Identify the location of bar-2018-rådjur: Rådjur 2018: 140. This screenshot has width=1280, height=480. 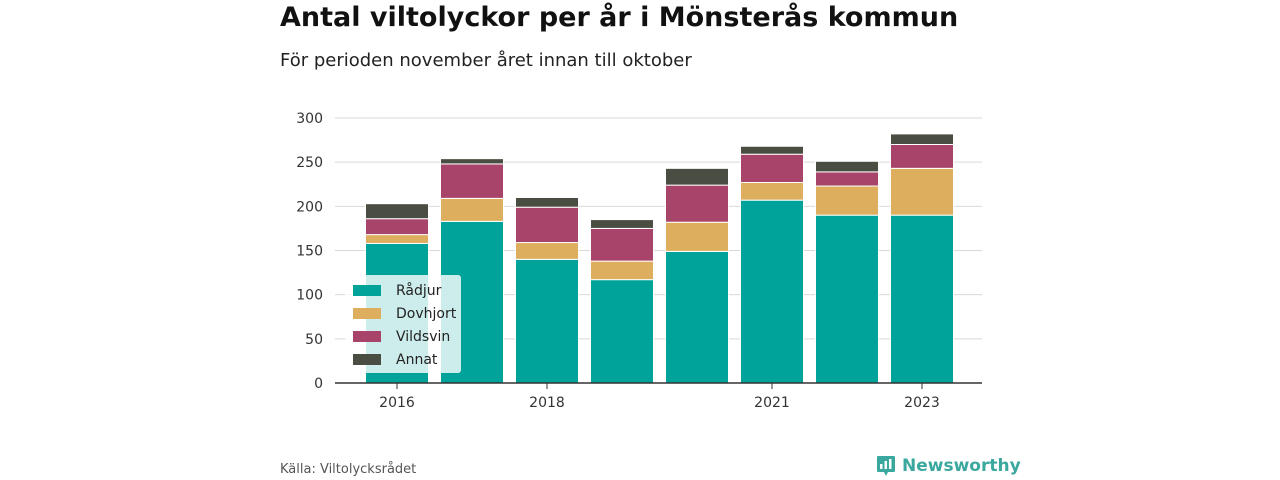
(547, 321).